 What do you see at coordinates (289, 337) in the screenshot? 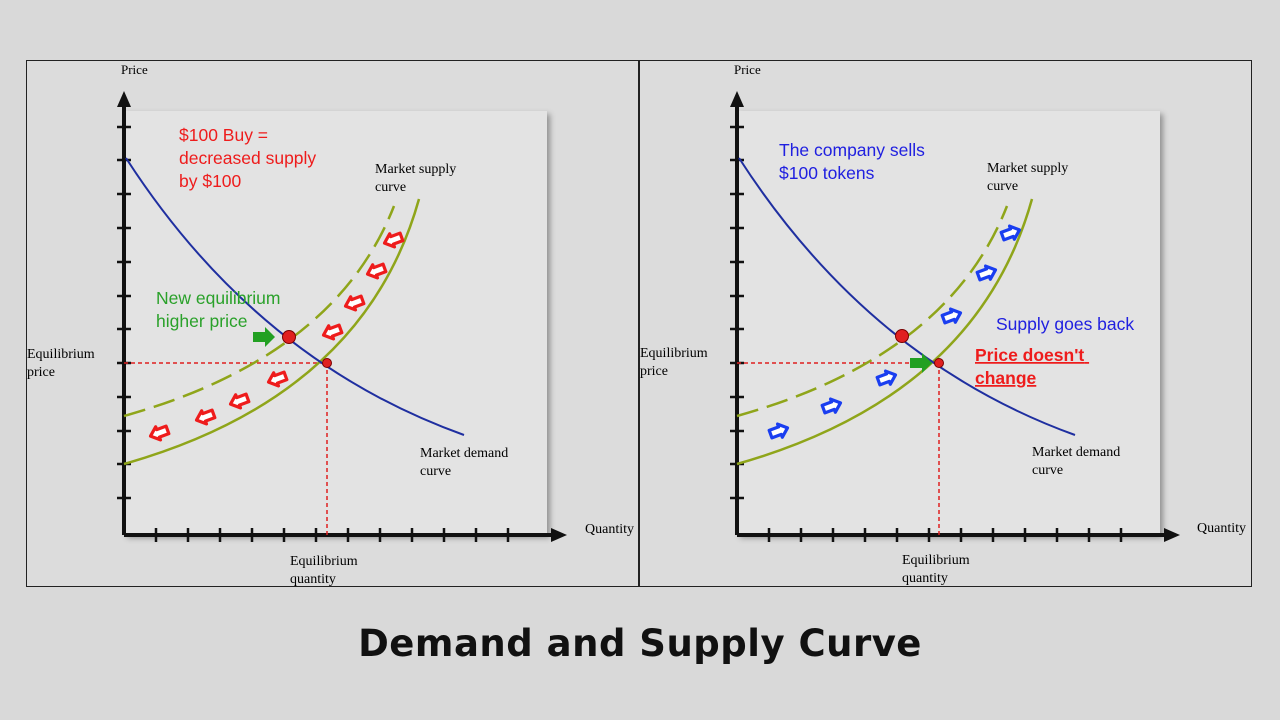
I see `new-equilibrium-point` at bounding box center [289, 337].